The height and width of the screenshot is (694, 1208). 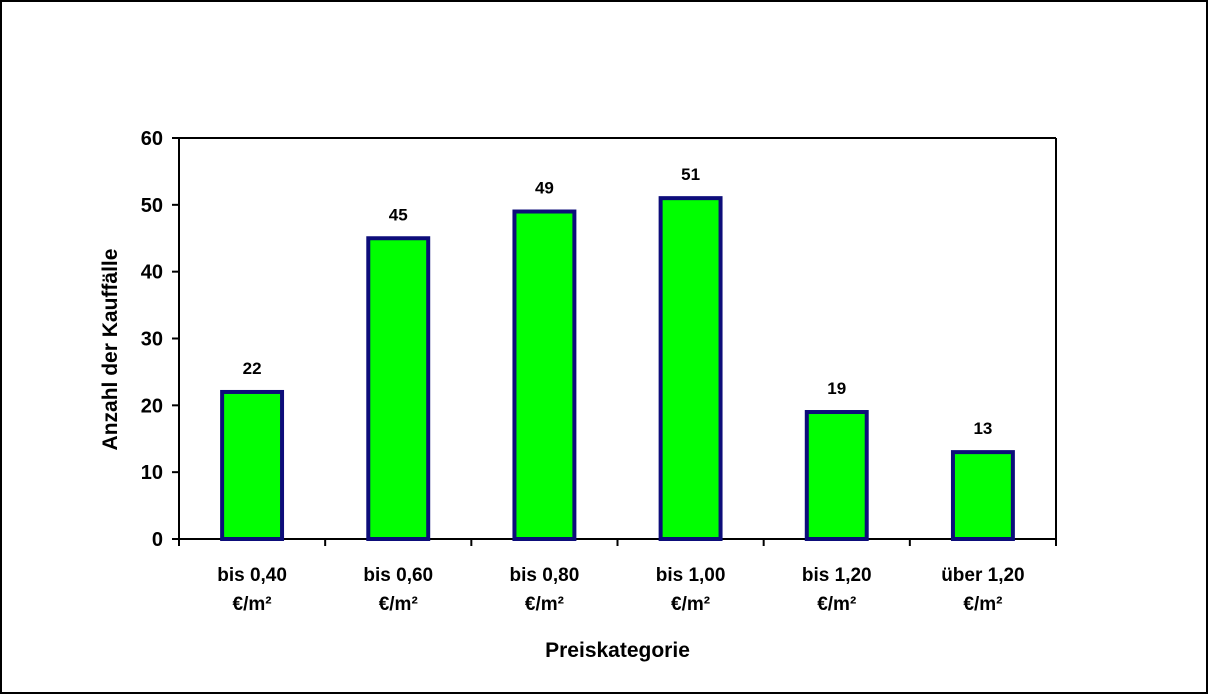 I want to click on y-tick-label: 20, so click(x=152, y=406).